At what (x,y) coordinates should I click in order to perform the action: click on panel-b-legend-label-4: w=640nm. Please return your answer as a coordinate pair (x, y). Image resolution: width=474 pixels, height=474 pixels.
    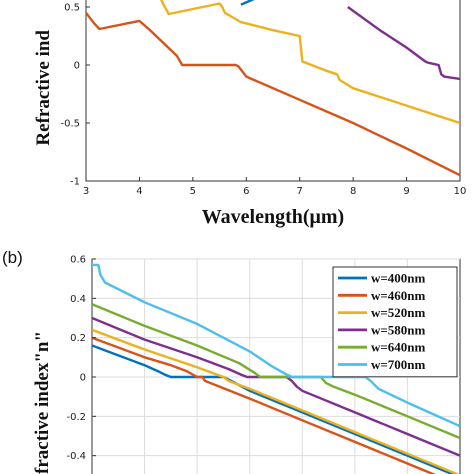
    Looking at the image, I should click on (398, 347).